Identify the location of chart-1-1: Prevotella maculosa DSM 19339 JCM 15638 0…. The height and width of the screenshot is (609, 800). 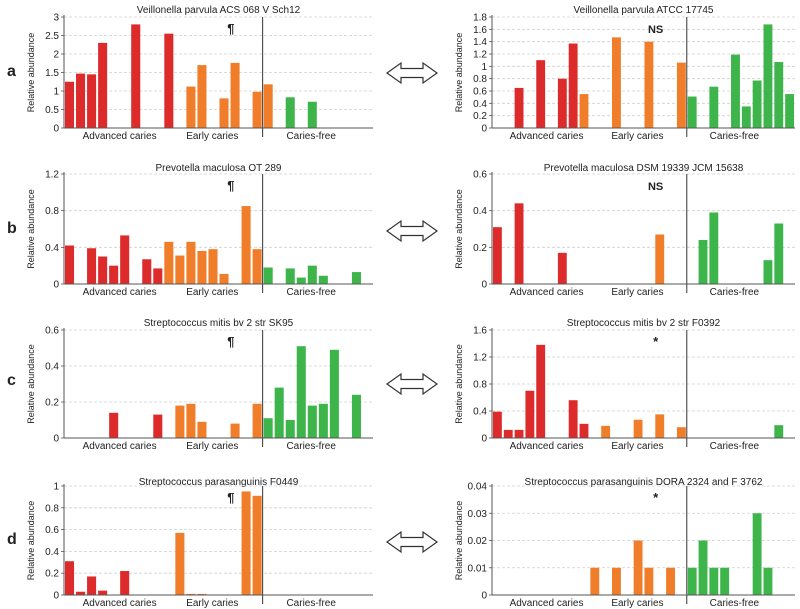
(624, 230).